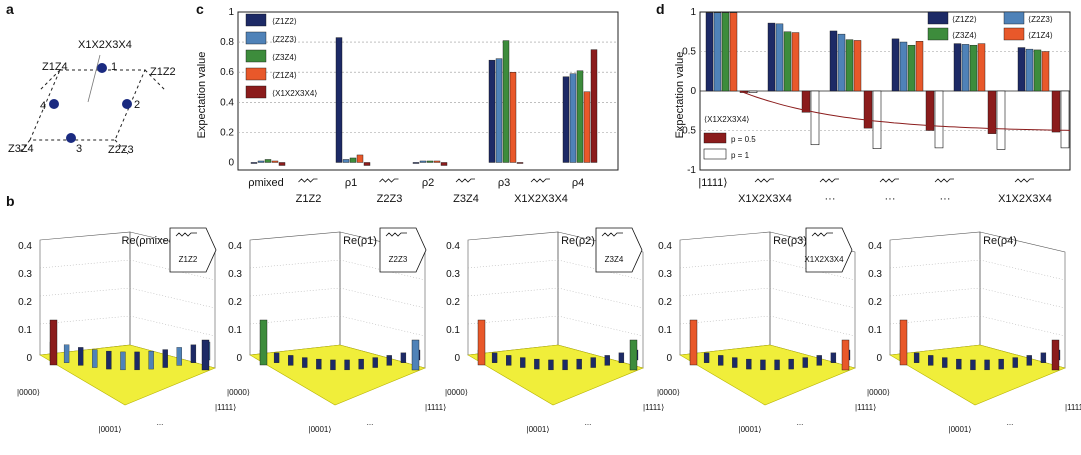 The image size is (1081, 455). What do you see at coordinates (294, 93) in the screenshot?
I see `panel-c-legend-label: ⟨X1X2X3X4⟩` at bounding box center [294, 93].